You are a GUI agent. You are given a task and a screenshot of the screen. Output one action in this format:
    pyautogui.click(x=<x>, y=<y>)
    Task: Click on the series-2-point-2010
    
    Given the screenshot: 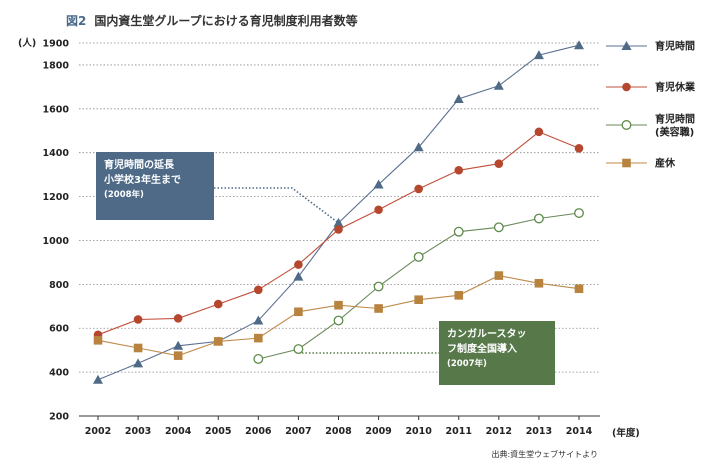 What is the action you would take?
    pyautogui.click(x=418, y=256)
    